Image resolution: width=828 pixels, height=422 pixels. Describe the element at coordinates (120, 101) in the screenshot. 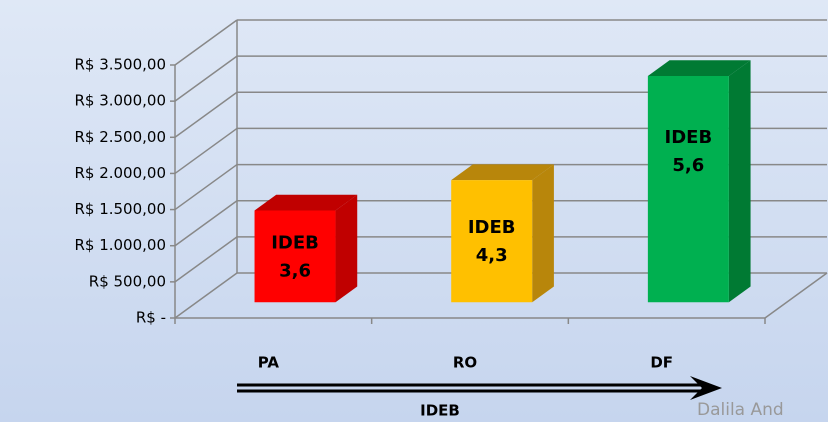

I see `y-tick-label: R$ 3.000,00` at that location.